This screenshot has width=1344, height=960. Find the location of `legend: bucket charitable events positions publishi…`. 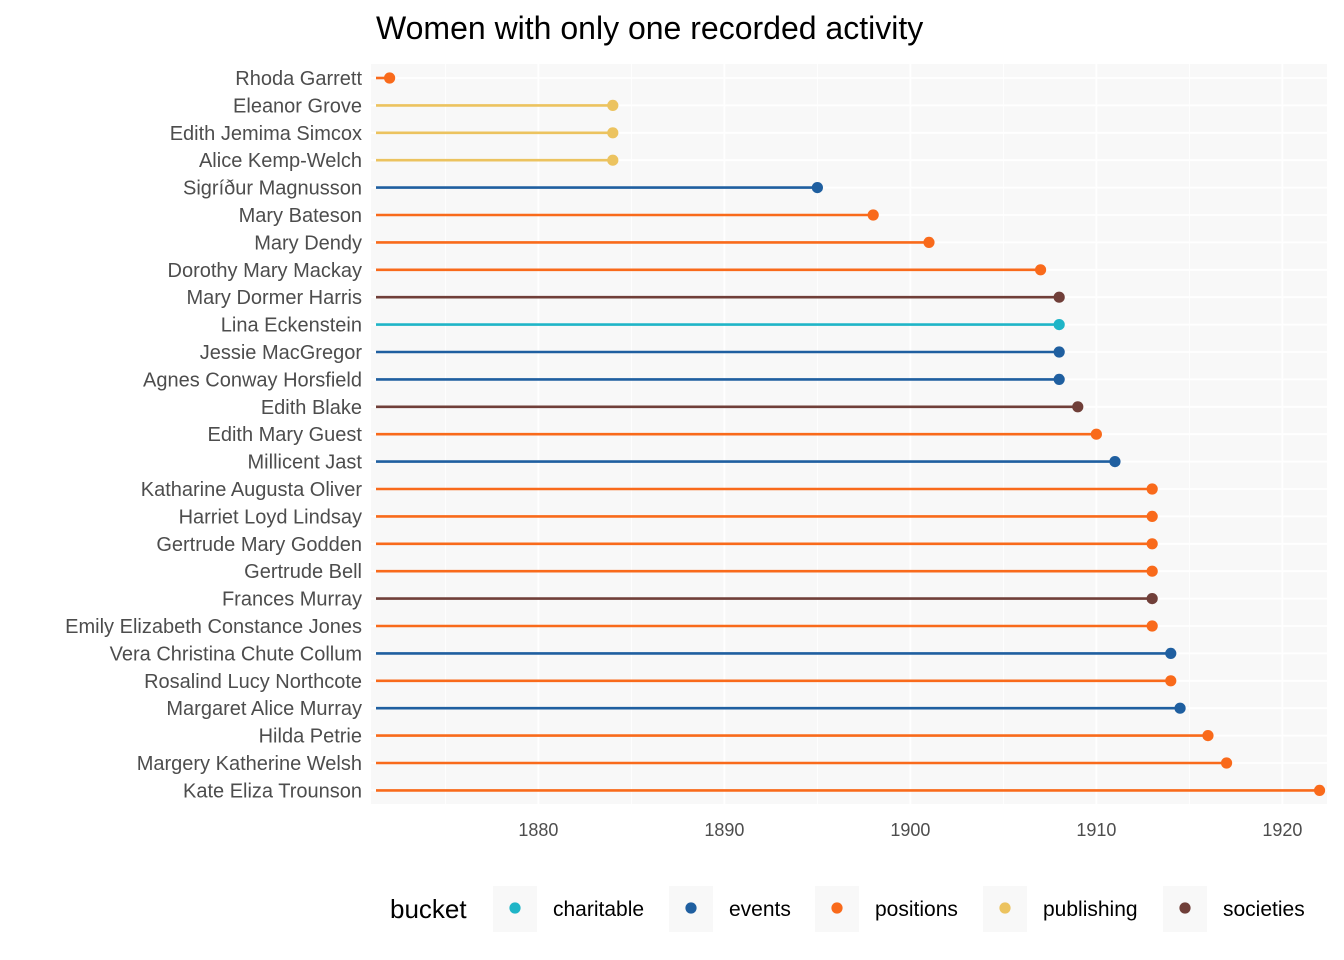

legend: bucket charitable events positions publishi… is located at coordinates (847, 909).